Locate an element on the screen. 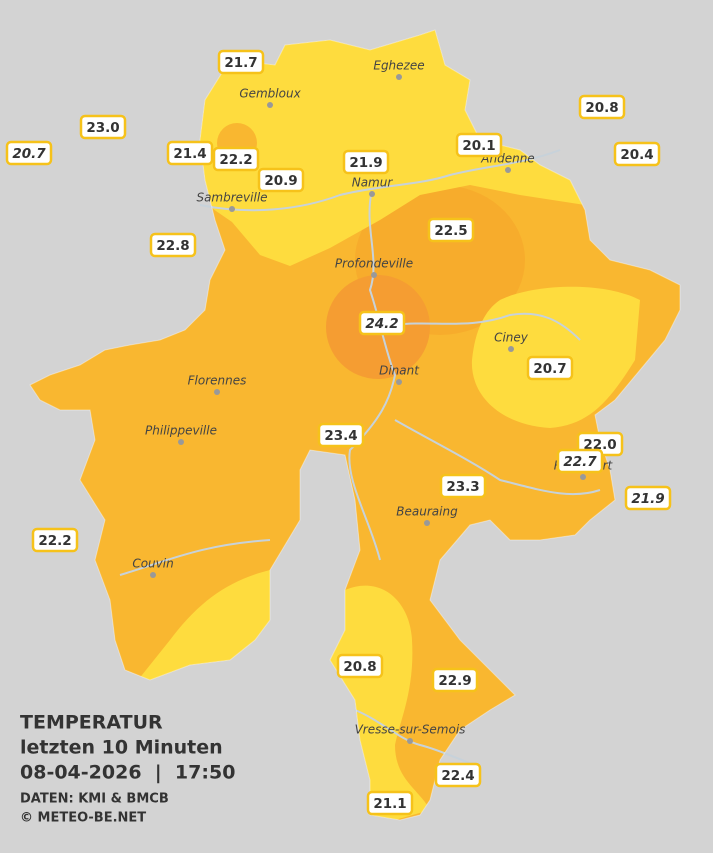 This screenshot has height=853, width=713. city-label: Dinant is located at coordinates (399, 371).